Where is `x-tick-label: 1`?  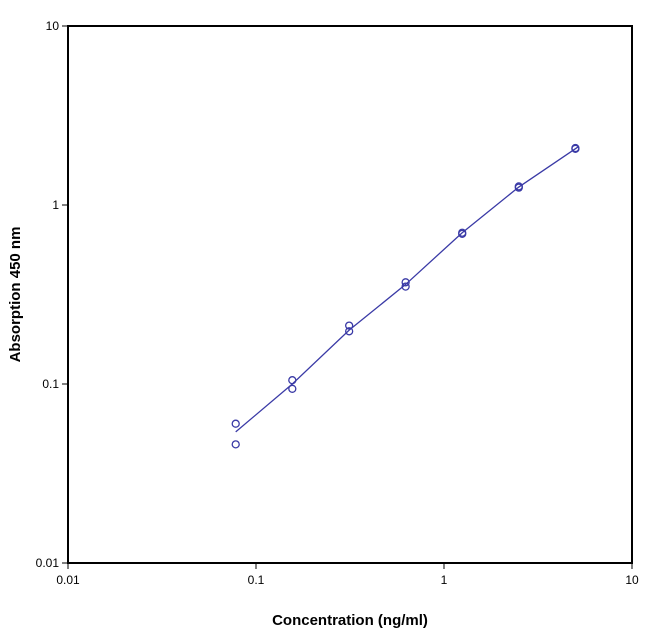 x-tick-label: 1 is located at coordinates (444, 580).